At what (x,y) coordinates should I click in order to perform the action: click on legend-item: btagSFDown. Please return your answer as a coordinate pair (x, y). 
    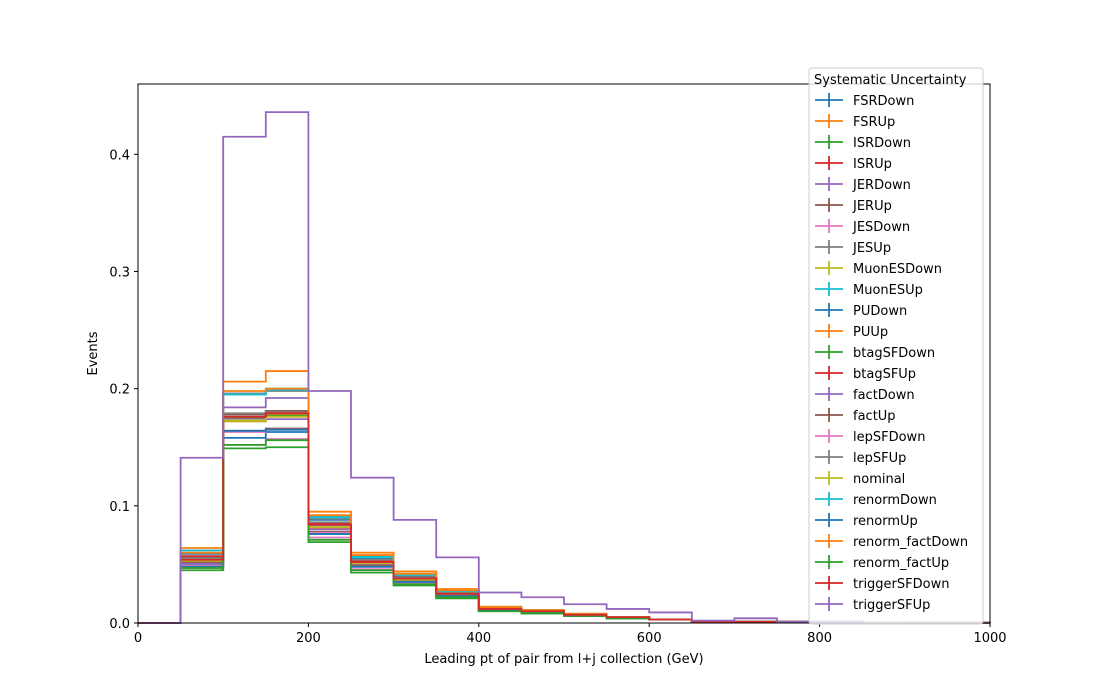
    Looking at the image, I should click on (875, 353).